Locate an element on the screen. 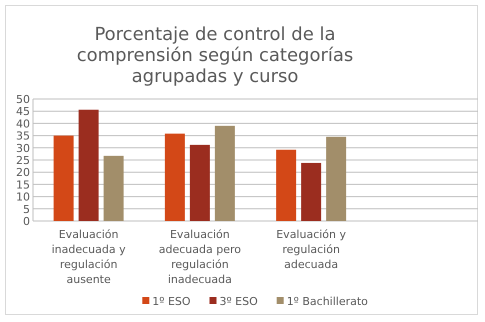 This screenshot has width=485, height=322. y-tick-label: 5 is located at coordinates (26, 209).